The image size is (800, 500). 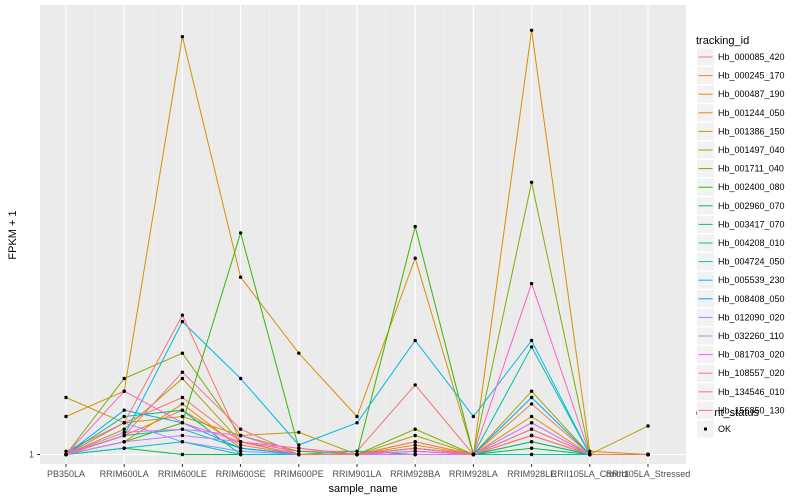 I want to click on x-tick-label: RRIM928LA, so click(x=473, y=474).